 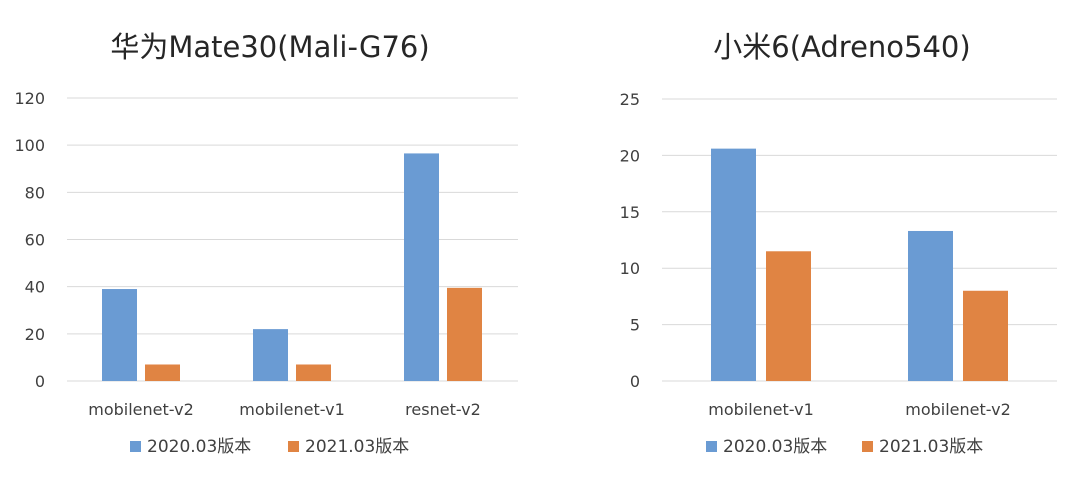 What do you see at coordinates (443, 409) in the screenshot?
I see `x-category-label: resnet-v2` at bounding box center [443, 409].